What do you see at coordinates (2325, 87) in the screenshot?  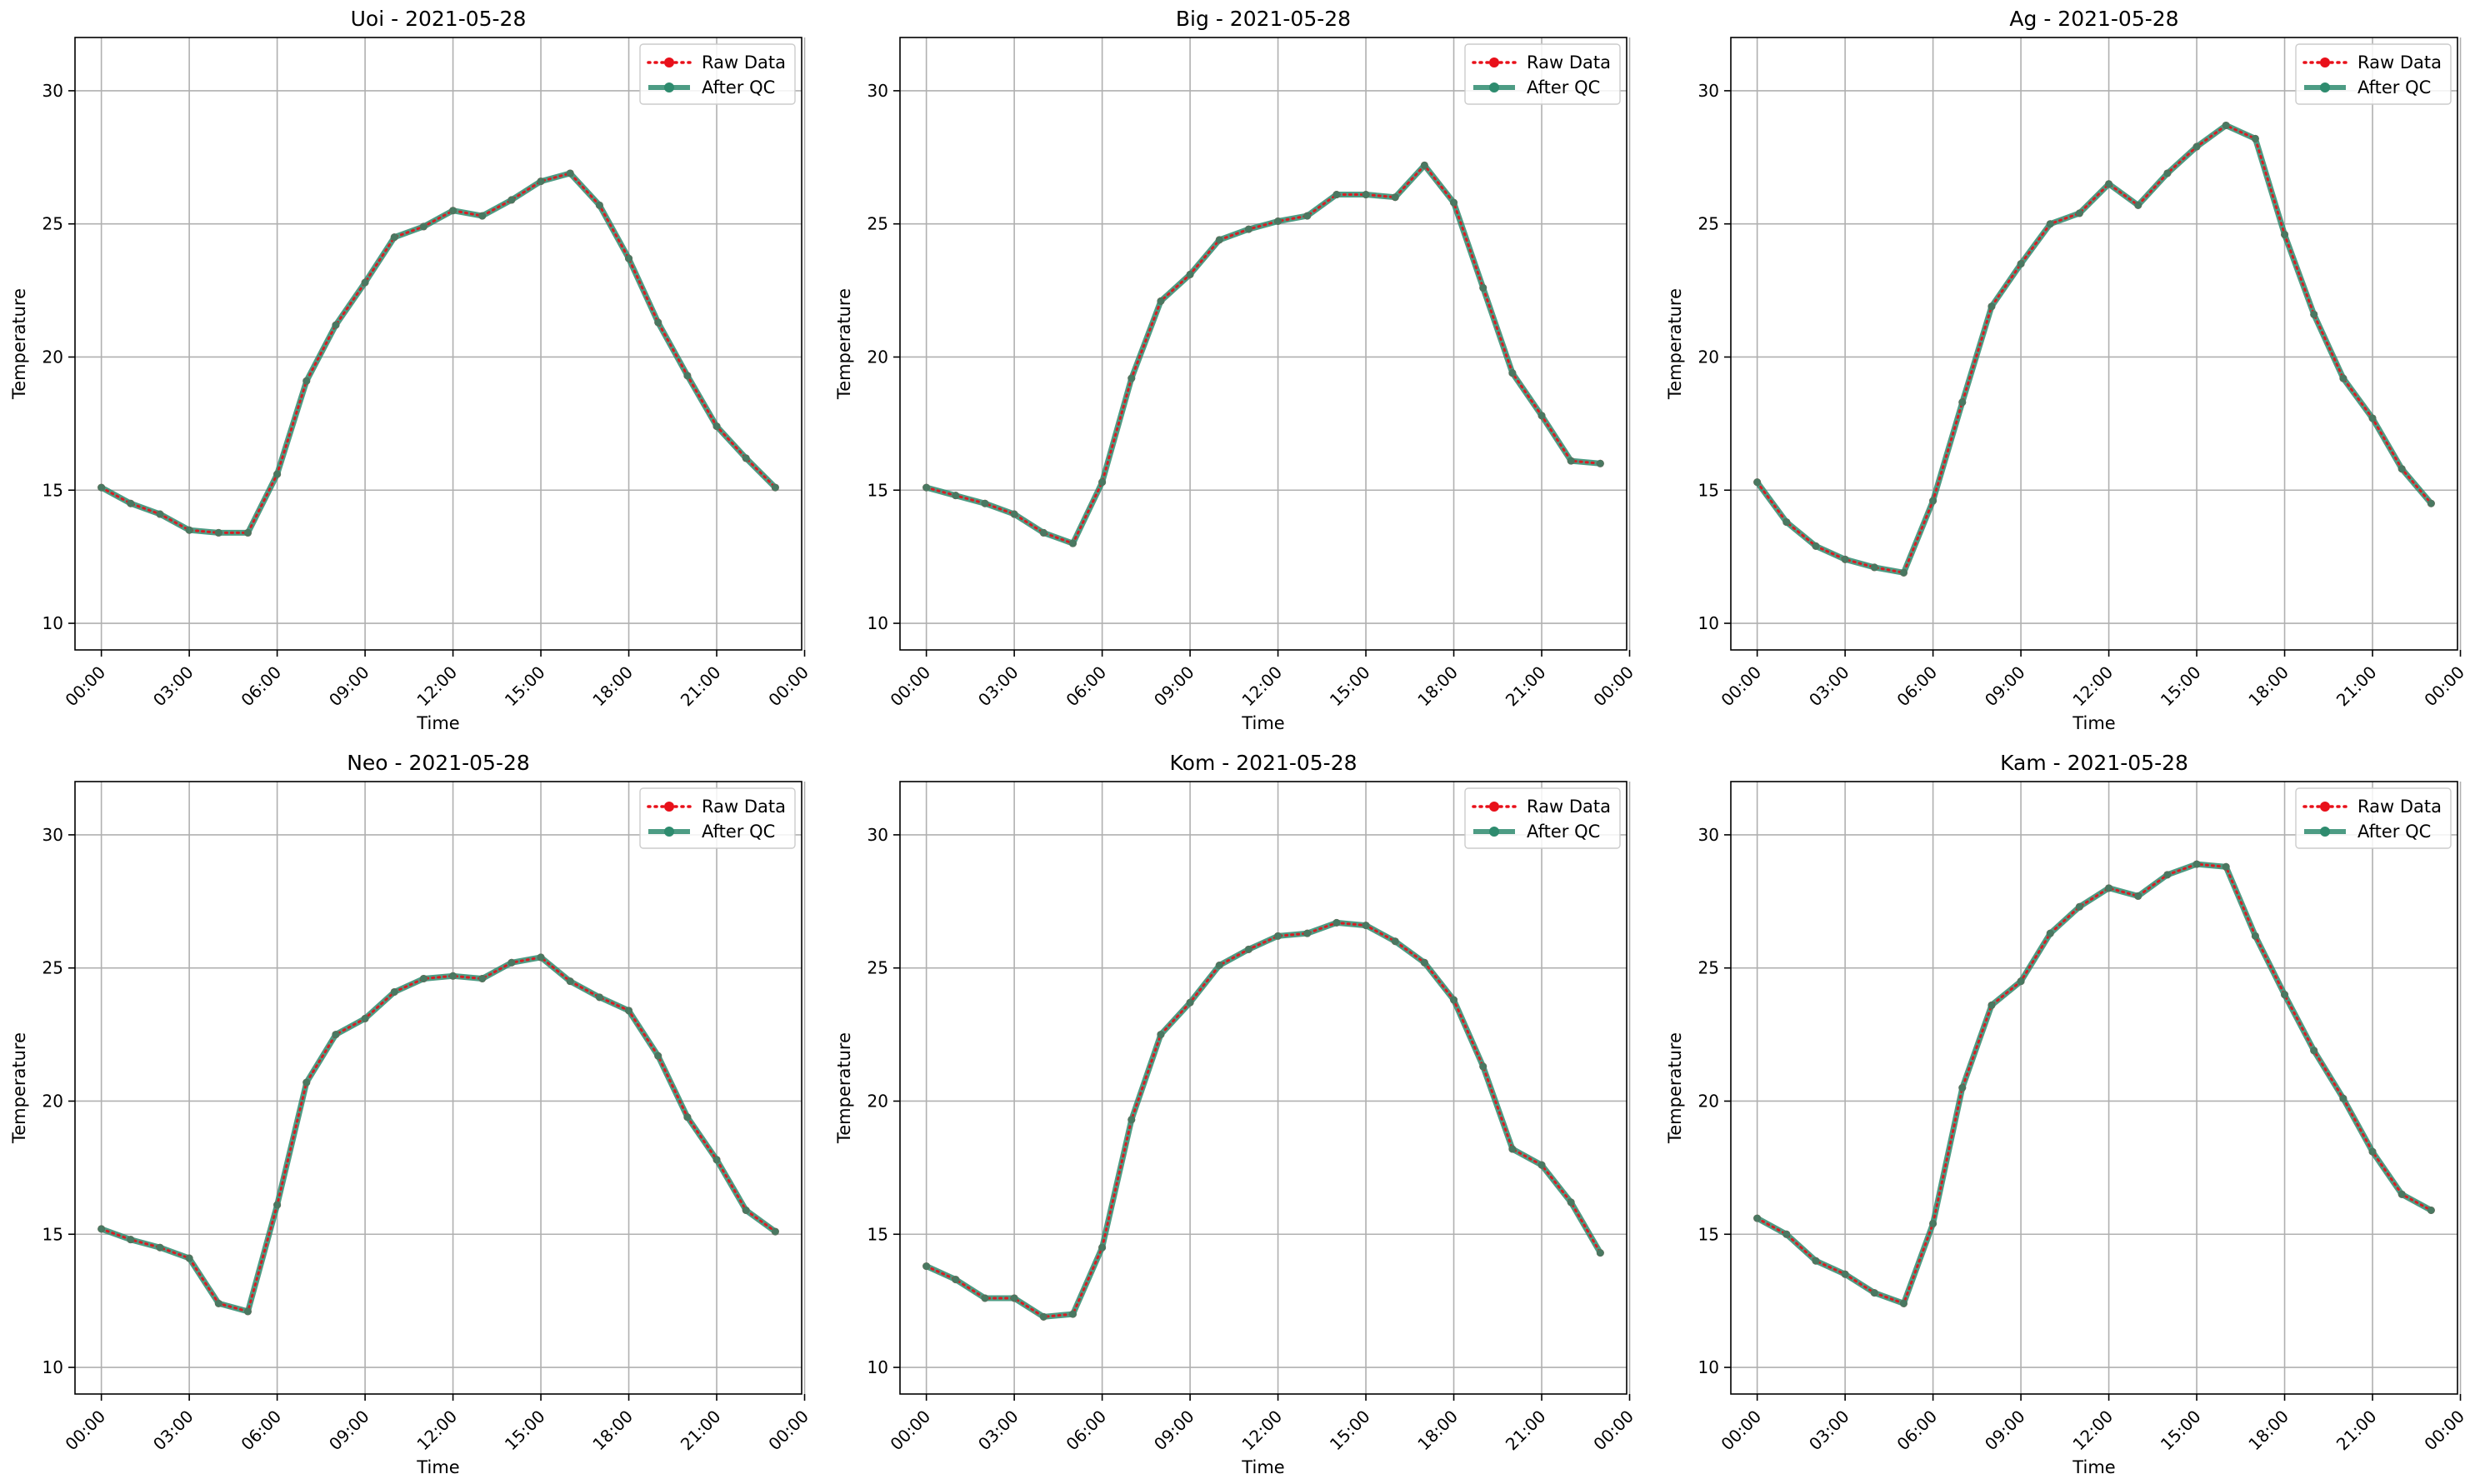 I see `legend-marker-after-qc` at bounding box center [2325, 87].